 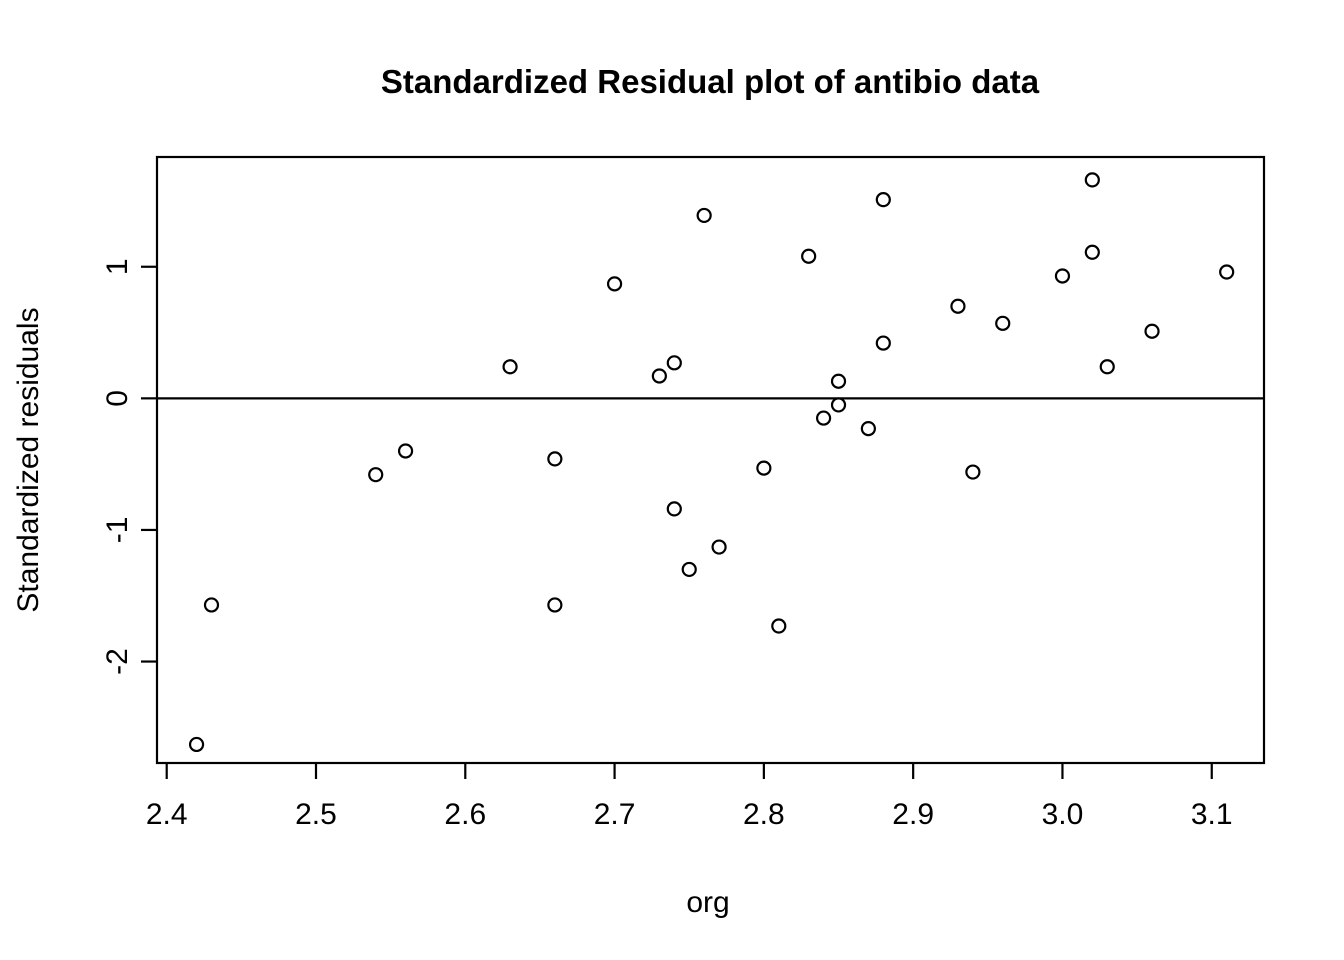 What do you see at coordinates (167, 814) in the screenshot?
I see `x-tick-label: 2.4` at bounding box center [167, 814].